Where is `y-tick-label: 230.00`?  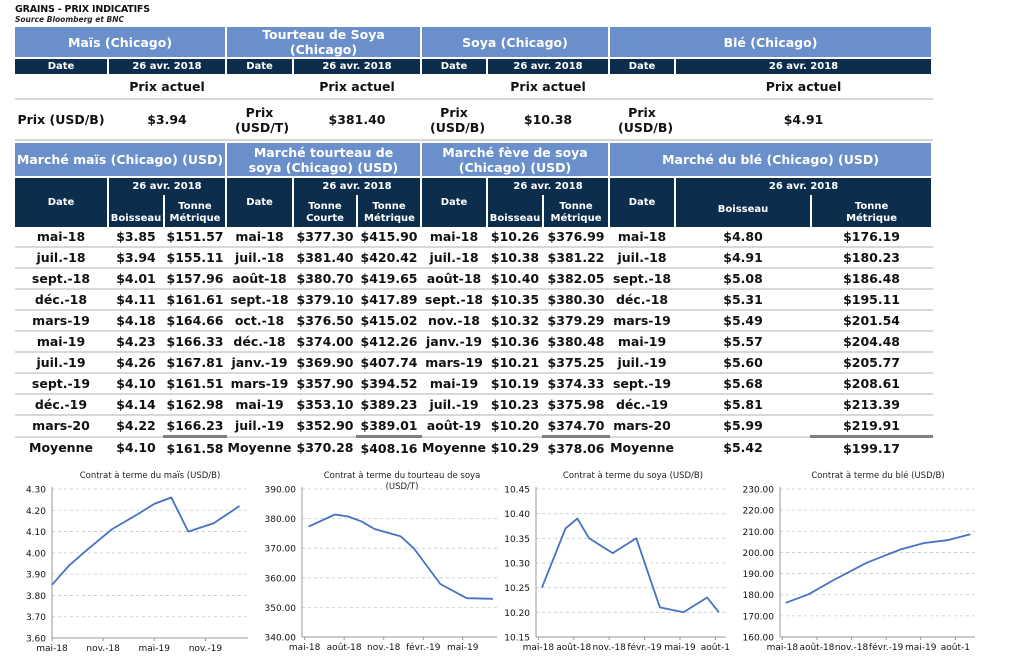 y-tick-label: 230.00 is located at coordinates (759, 491).